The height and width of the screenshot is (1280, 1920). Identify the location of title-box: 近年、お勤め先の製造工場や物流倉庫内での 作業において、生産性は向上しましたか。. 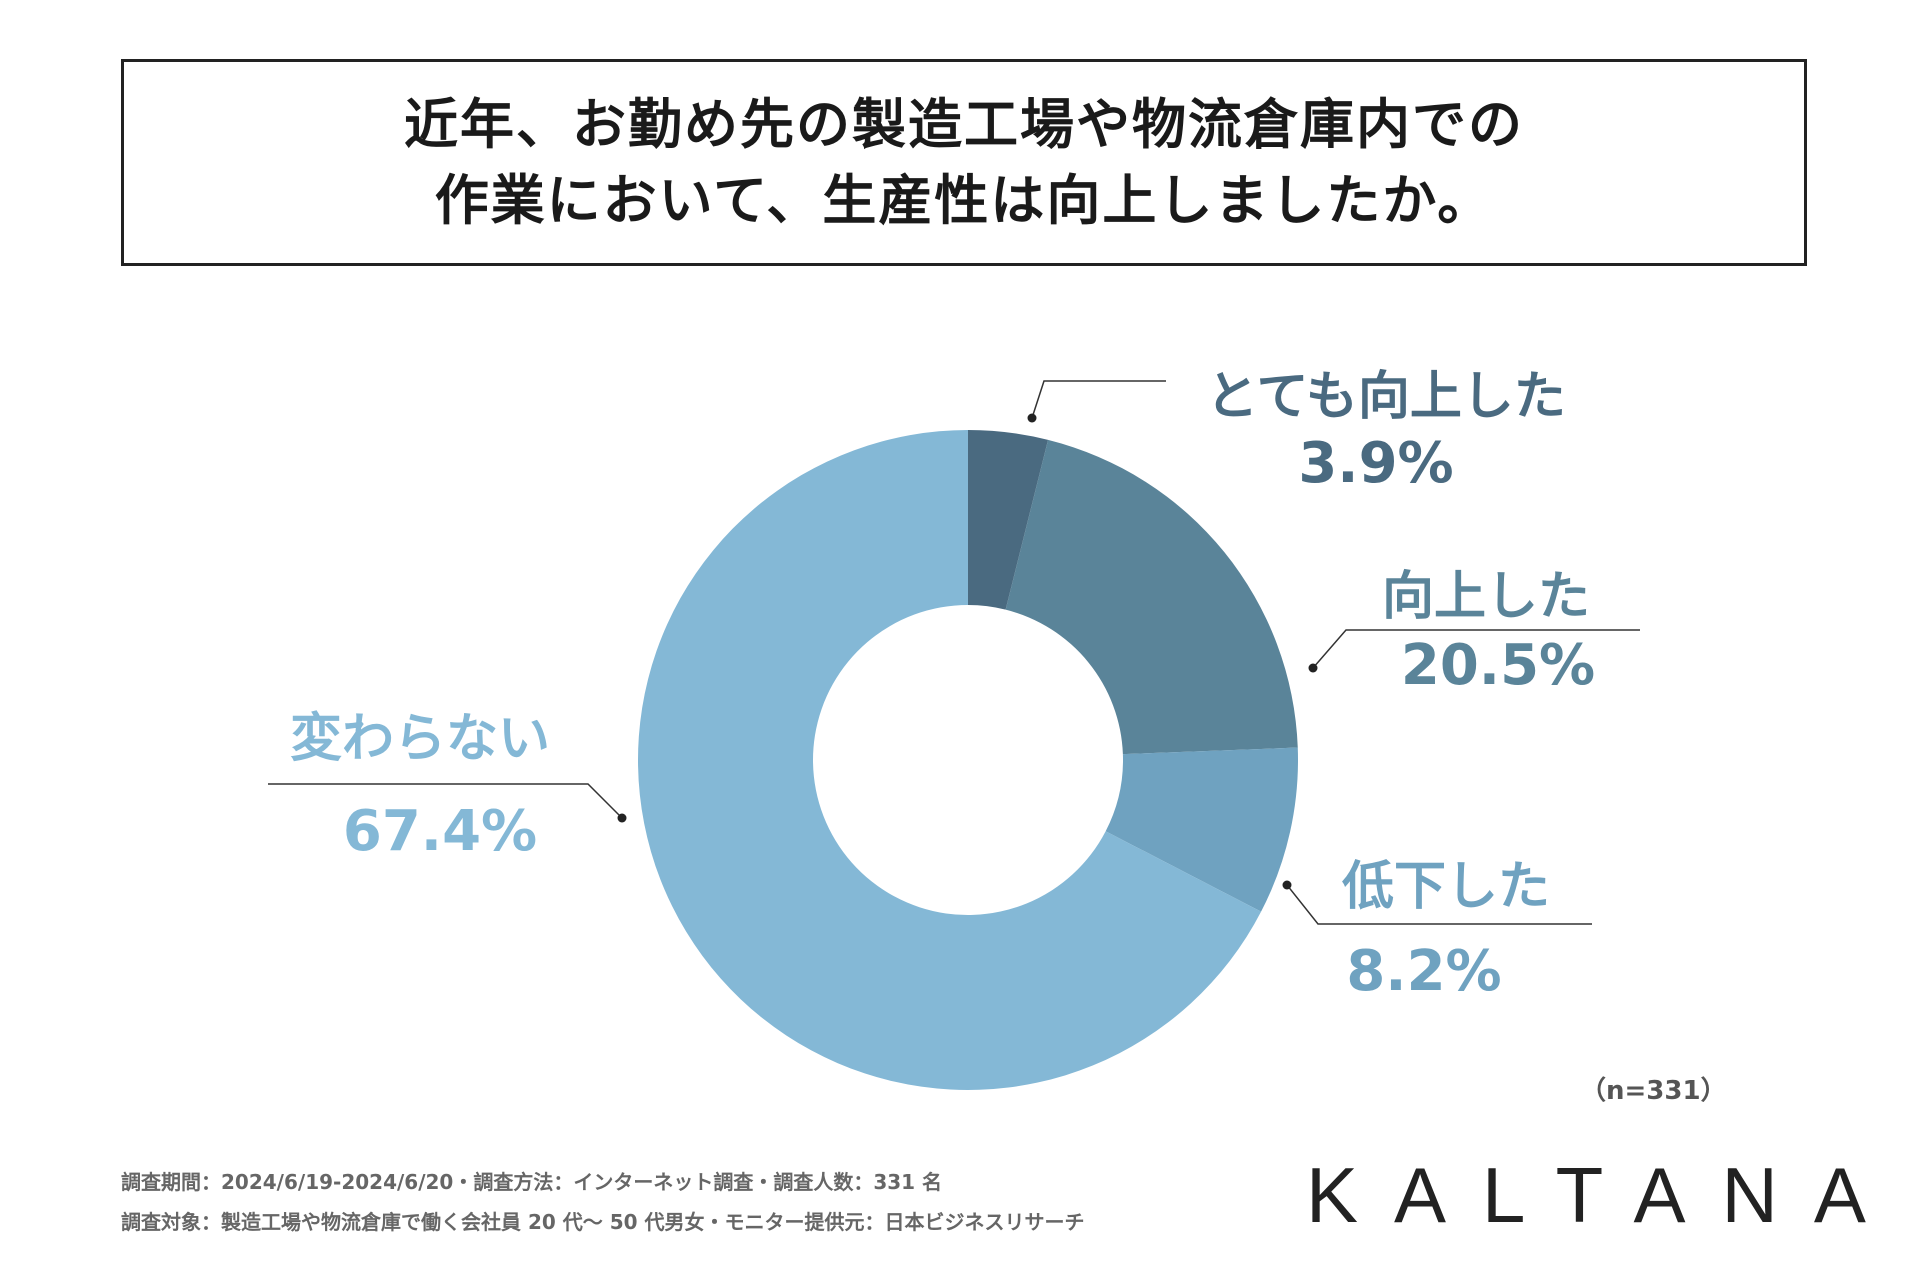
(964, 162).